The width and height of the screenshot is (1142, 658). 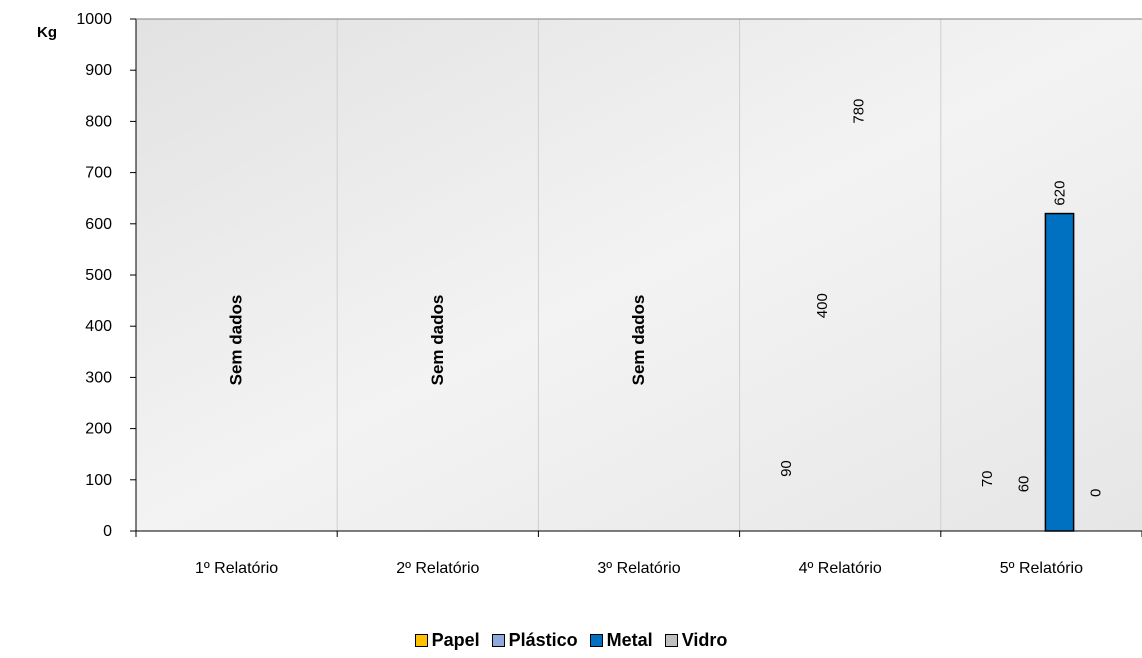 What do you see at coordinates (437, 568) in the screenshot?
I see `x-tick-label: 2º Relatório` at bounding box center [437, 568].